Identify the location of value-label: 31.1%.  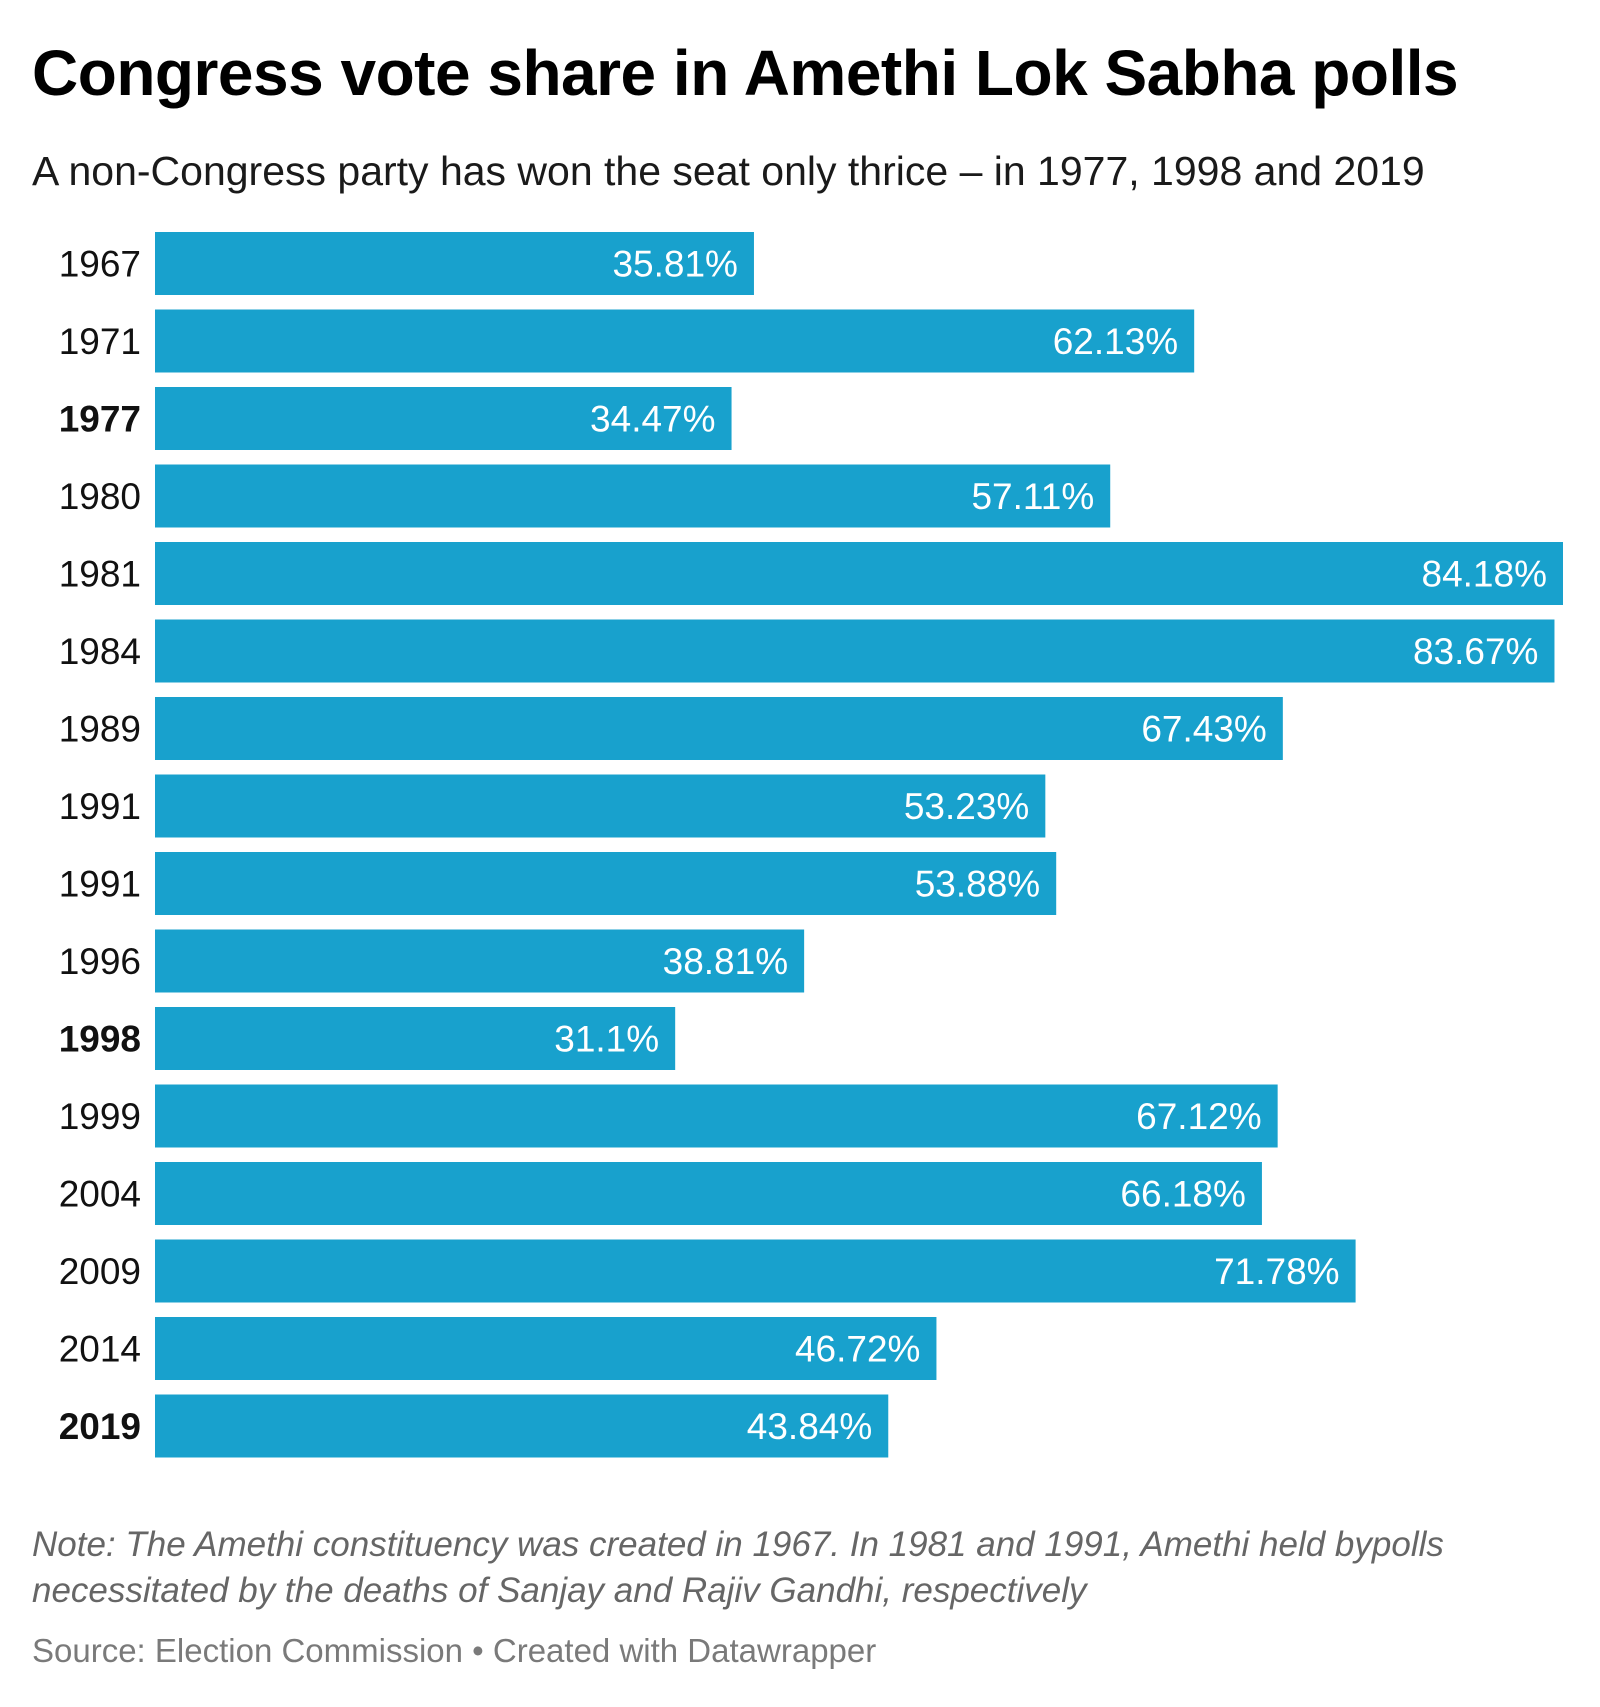
(606, 1039).